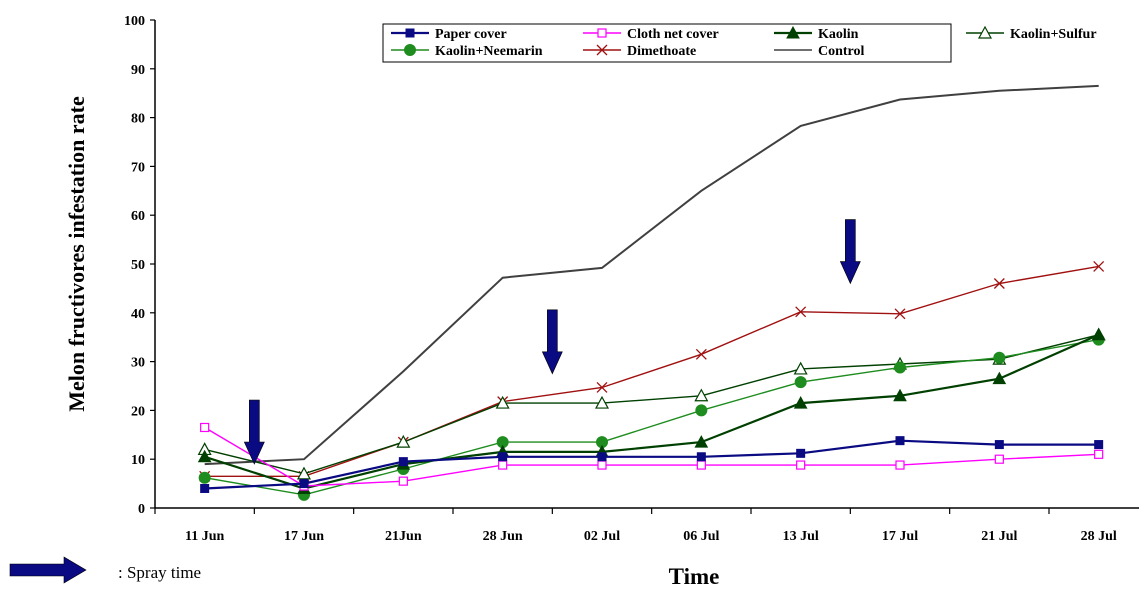  I want to click on y-tick-label: 0, so click(141, 509).